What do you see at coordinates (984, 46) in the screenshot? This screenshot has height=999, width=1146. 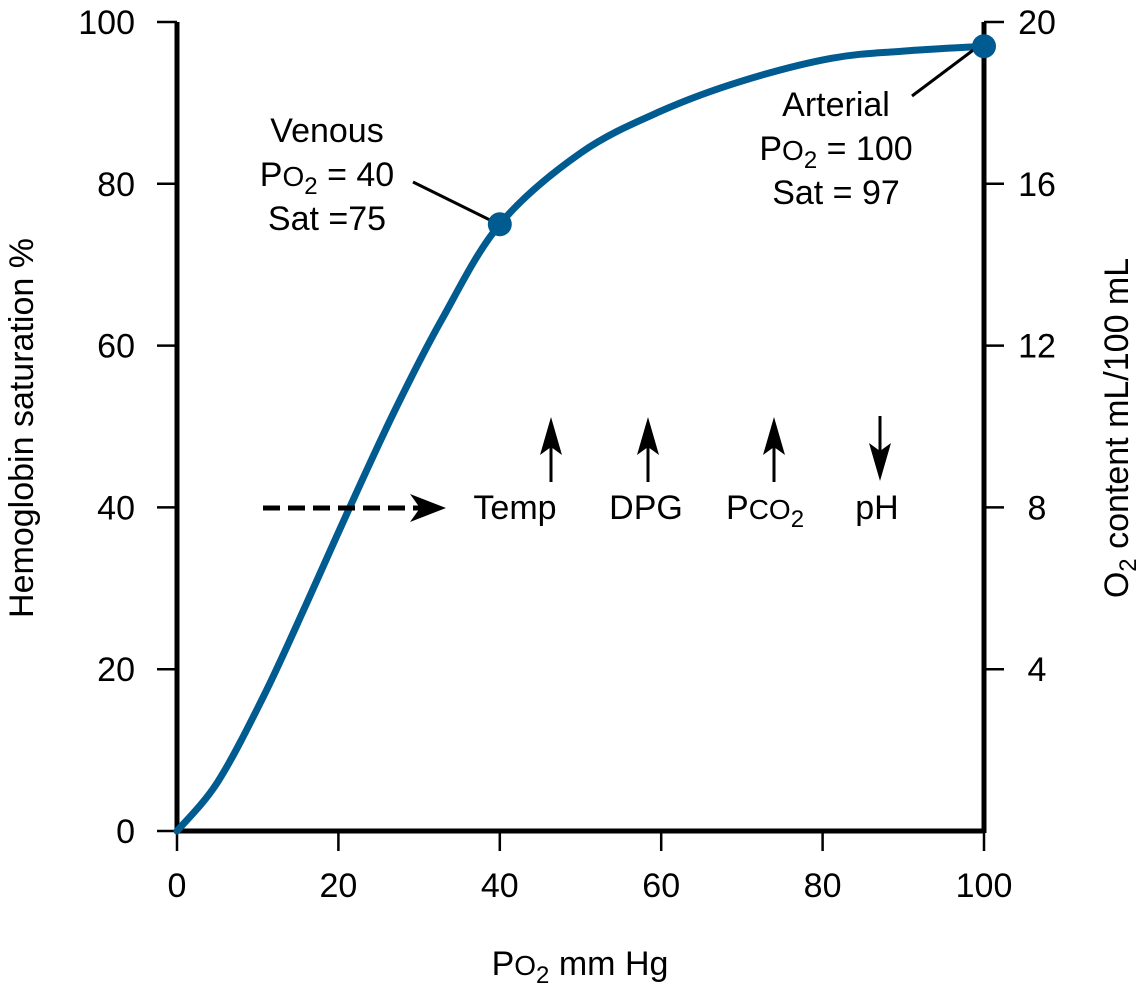 I see `arterial-point-marker` at bounding box center [984, 46].